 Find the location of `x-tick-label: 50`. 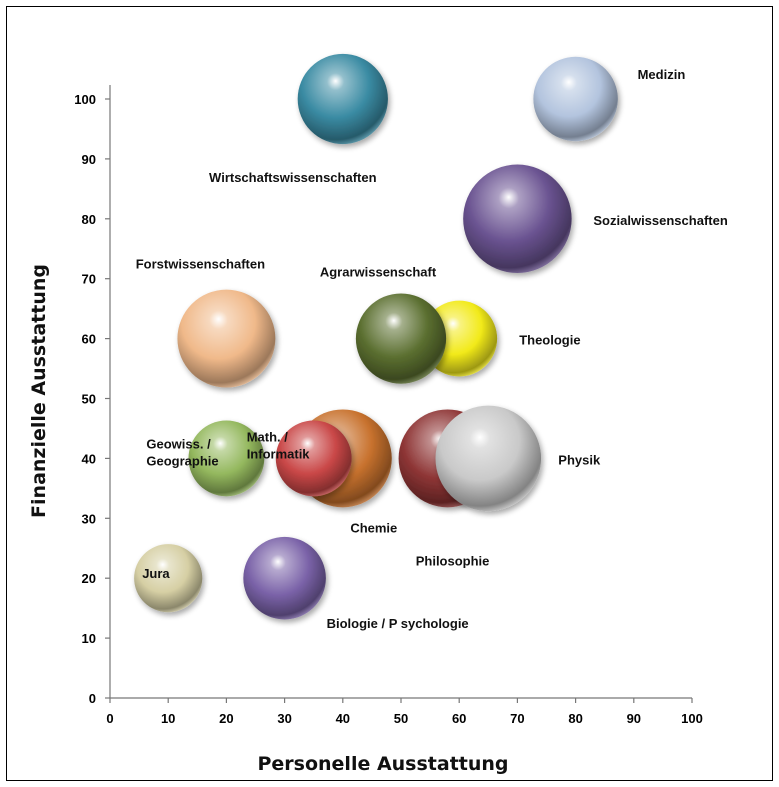

x-tick-label: 50 is located at coordinates (401, 718).